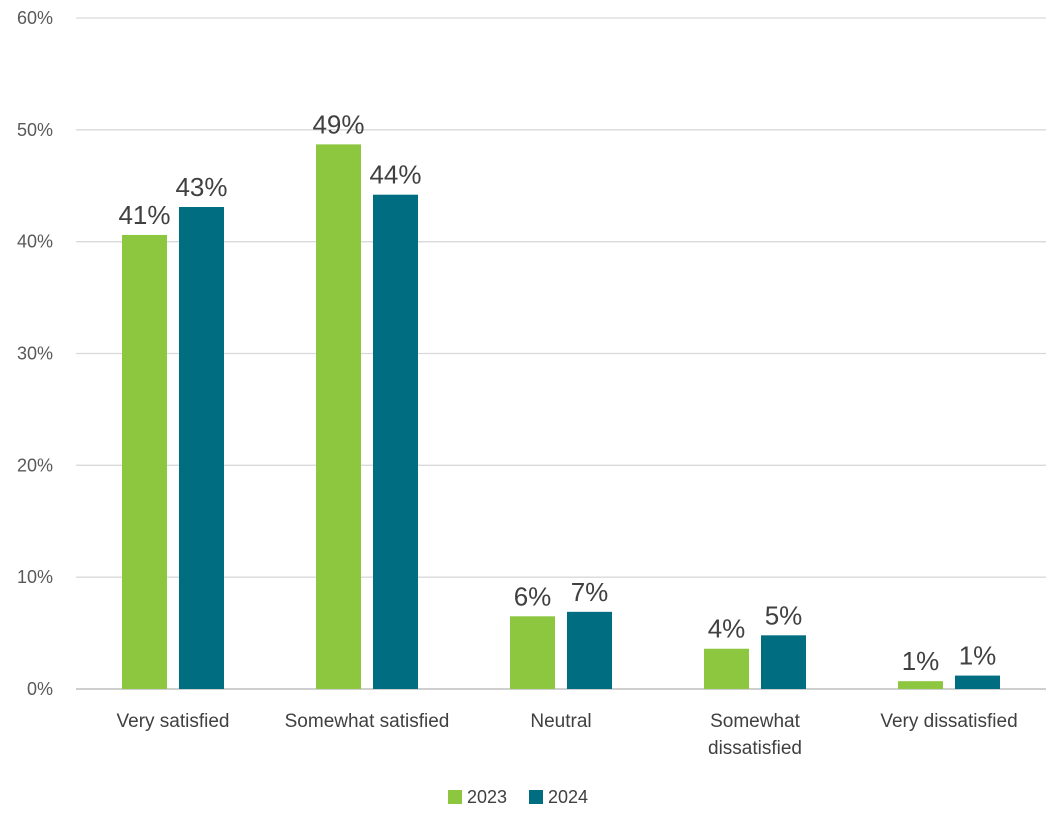 The image size is (1046, 819). Describe the element at coordinates (40, 689) in the screenshot. I see `y-tick-label: 0%` at that location.